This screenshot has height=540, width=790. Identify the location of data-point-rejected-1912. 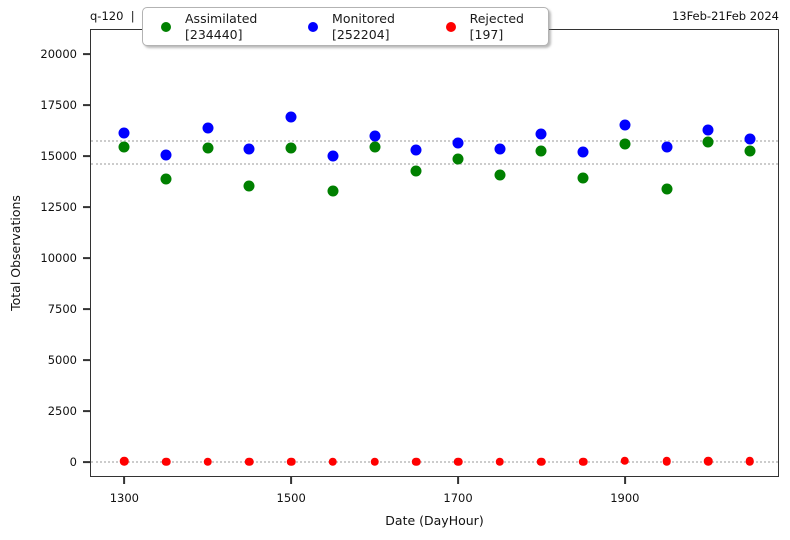
(666, 461).